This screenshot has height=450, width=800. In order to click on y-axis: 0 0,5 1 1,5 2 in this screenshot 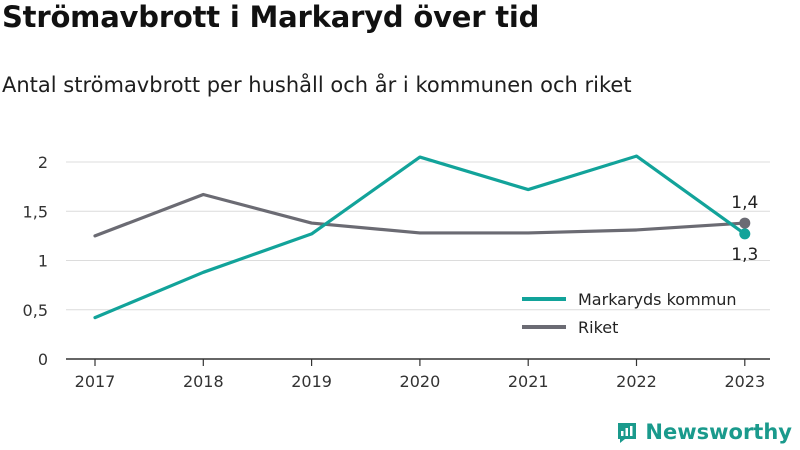, I will do `click(35, 261)`.